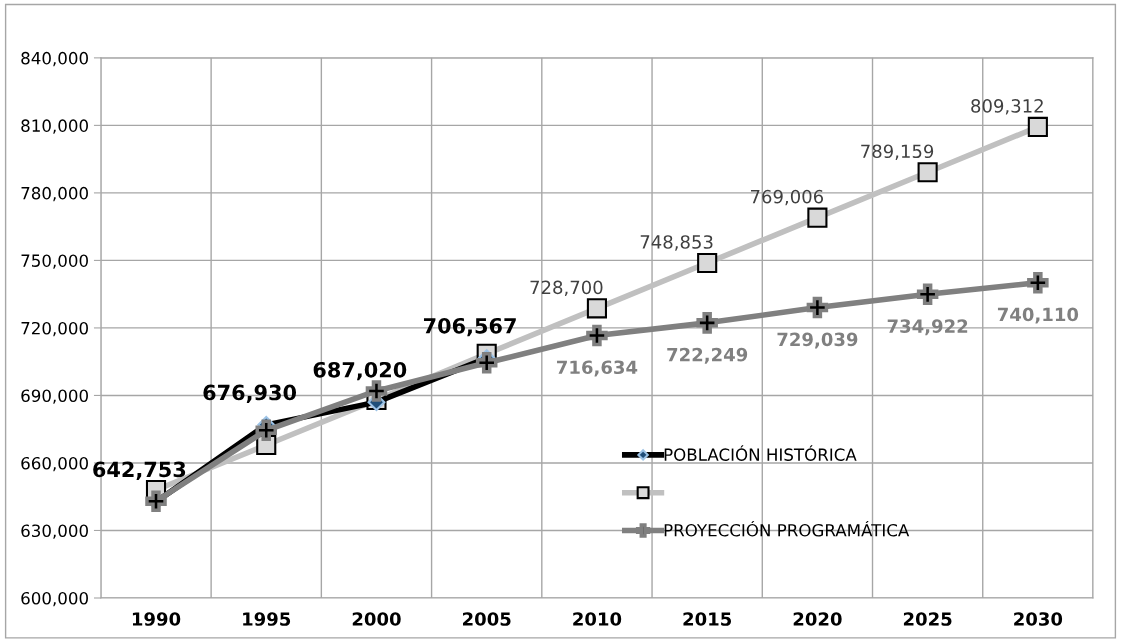  I want to click on y-tick-label: 840,000, so click(54, 59).